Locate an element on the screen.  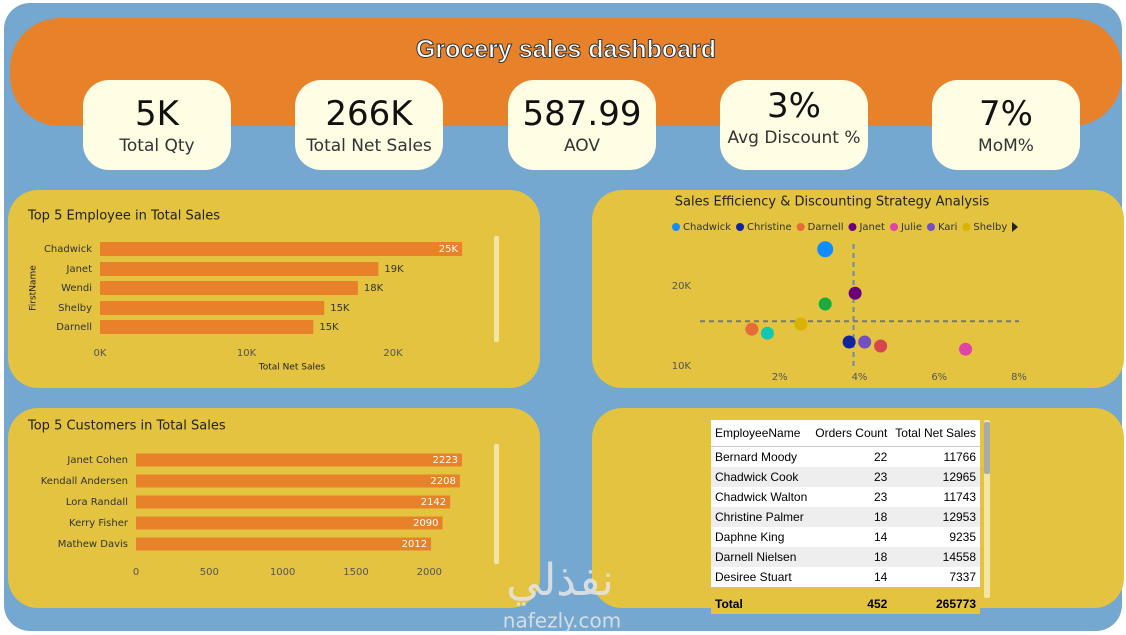
kpi-value: 7% is located at coordinates (1006, 114).